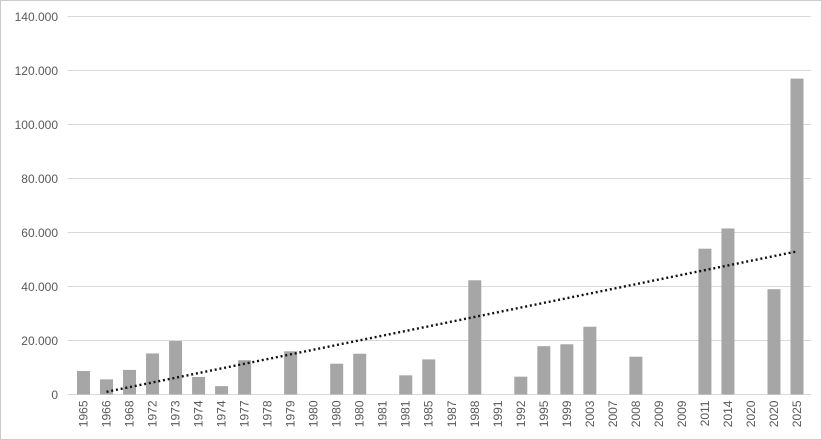 This screenshot has height=440, width=822. What do you see at coordinates (176, 368) in the screenshot?
I see `bar-1973` at bounding box center [176, 368].